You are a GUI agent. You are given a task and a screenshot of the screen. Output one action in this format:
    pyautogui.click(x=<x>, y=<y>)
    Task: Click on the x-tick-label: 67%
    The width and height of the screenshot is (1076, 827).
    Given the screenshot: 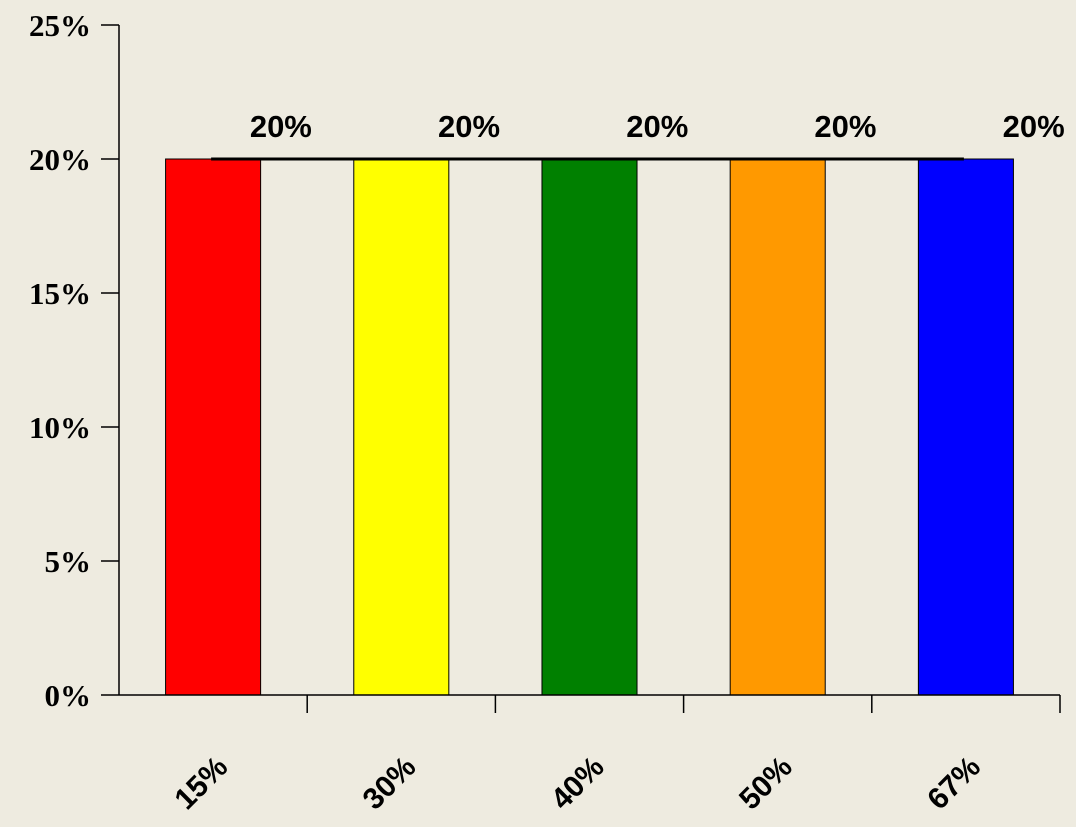 What is the action you would take?
    pyautogui.click(x=954, y=783)
    